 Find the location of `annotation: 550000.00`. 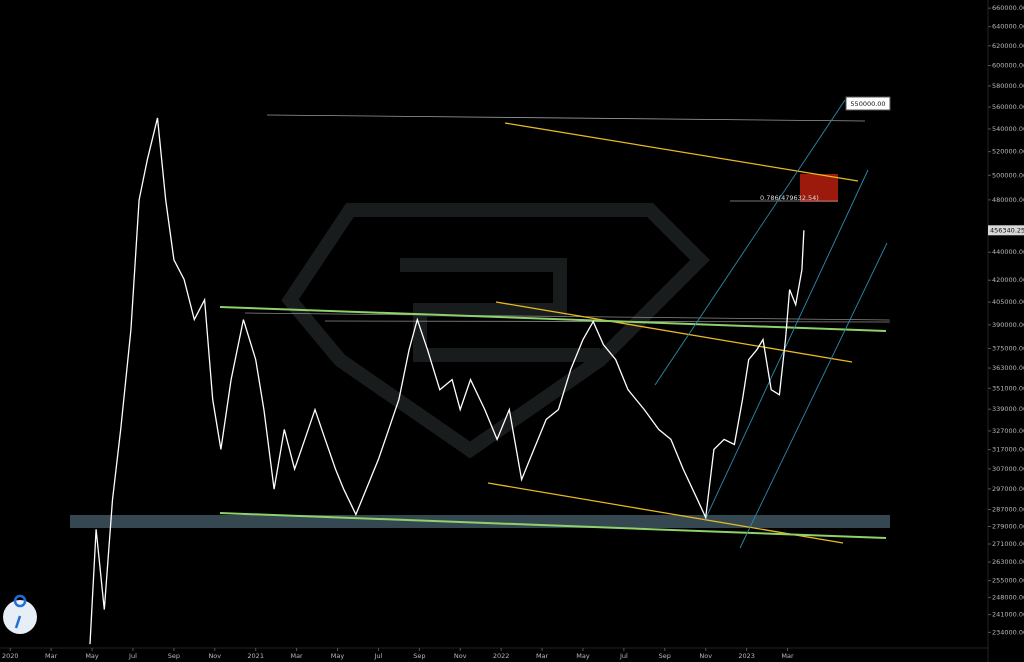

annotation: 550000.00 is located at coordinates (867, 104).